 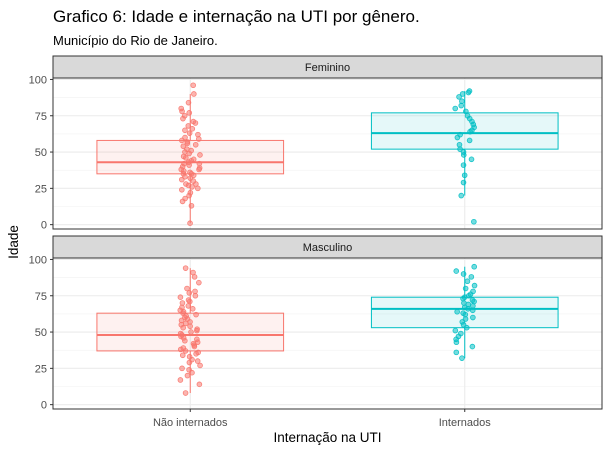 What do you see at coordinates (327, 68) in the screenshot?
I see `facet-label: Feminino` at bounding box center [327, 68].